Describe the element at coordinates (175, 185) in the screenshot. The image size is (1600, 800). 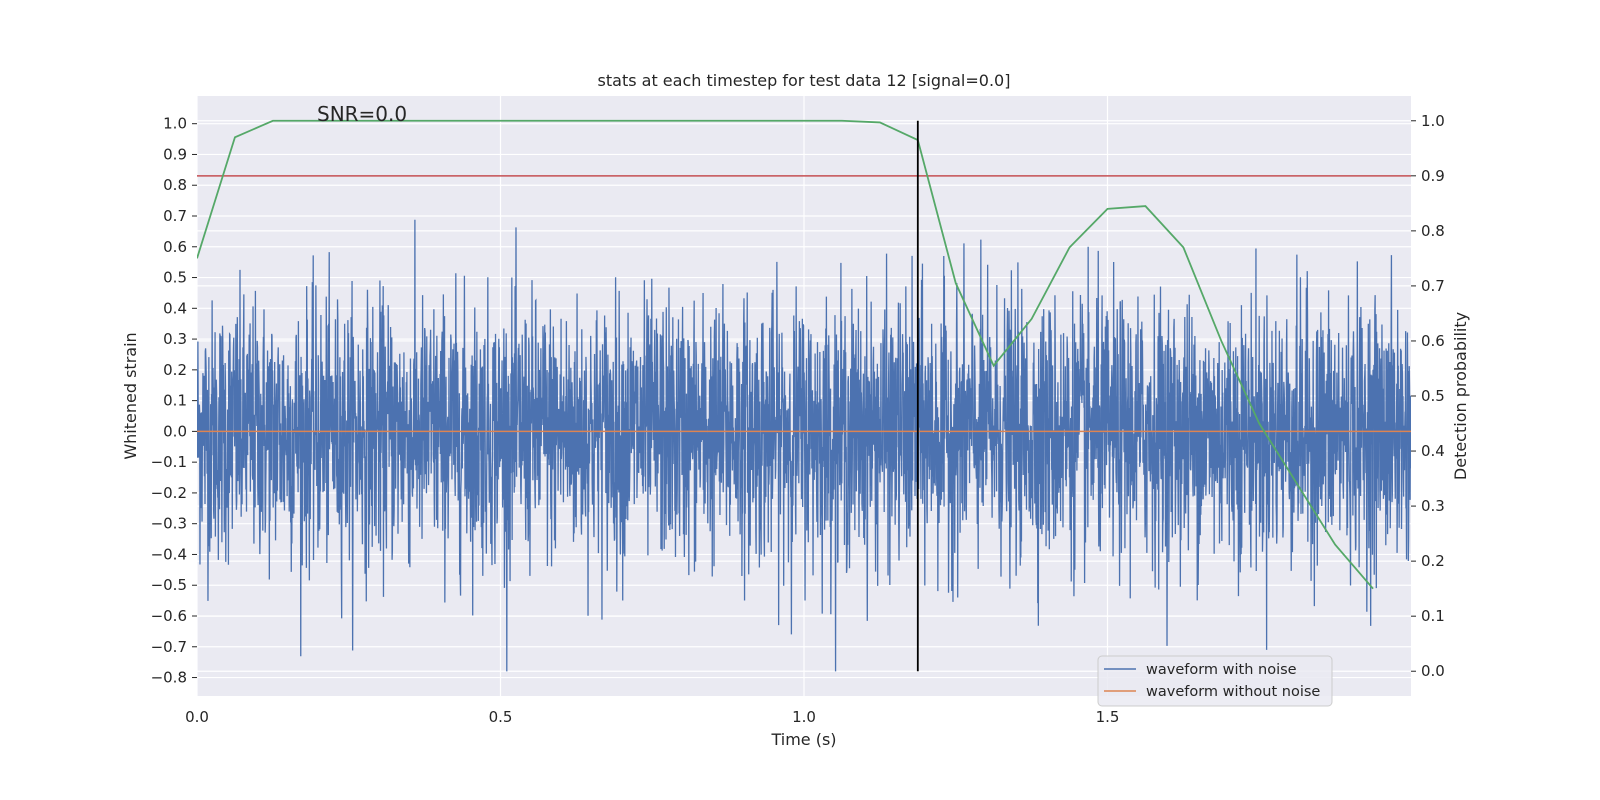
I see `y-tick-label: 0.8` at that location.